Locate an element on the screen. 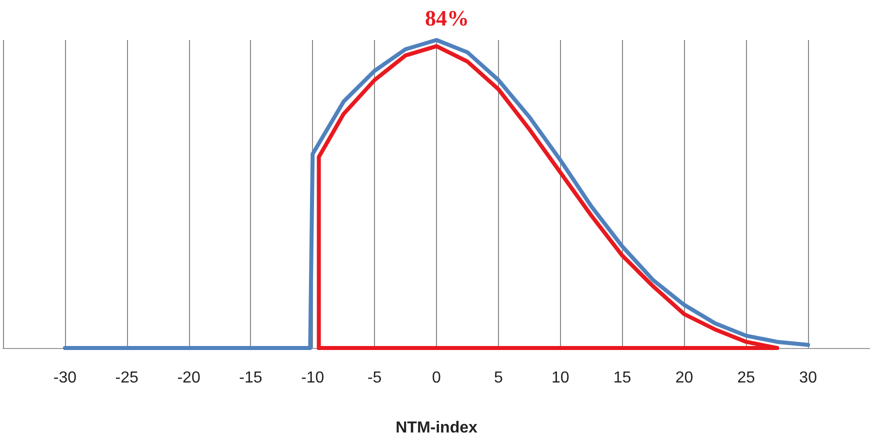 The width and height of the screenshot is (870, 448). x-tick-label: -30 is located at coordinates (65, 378).